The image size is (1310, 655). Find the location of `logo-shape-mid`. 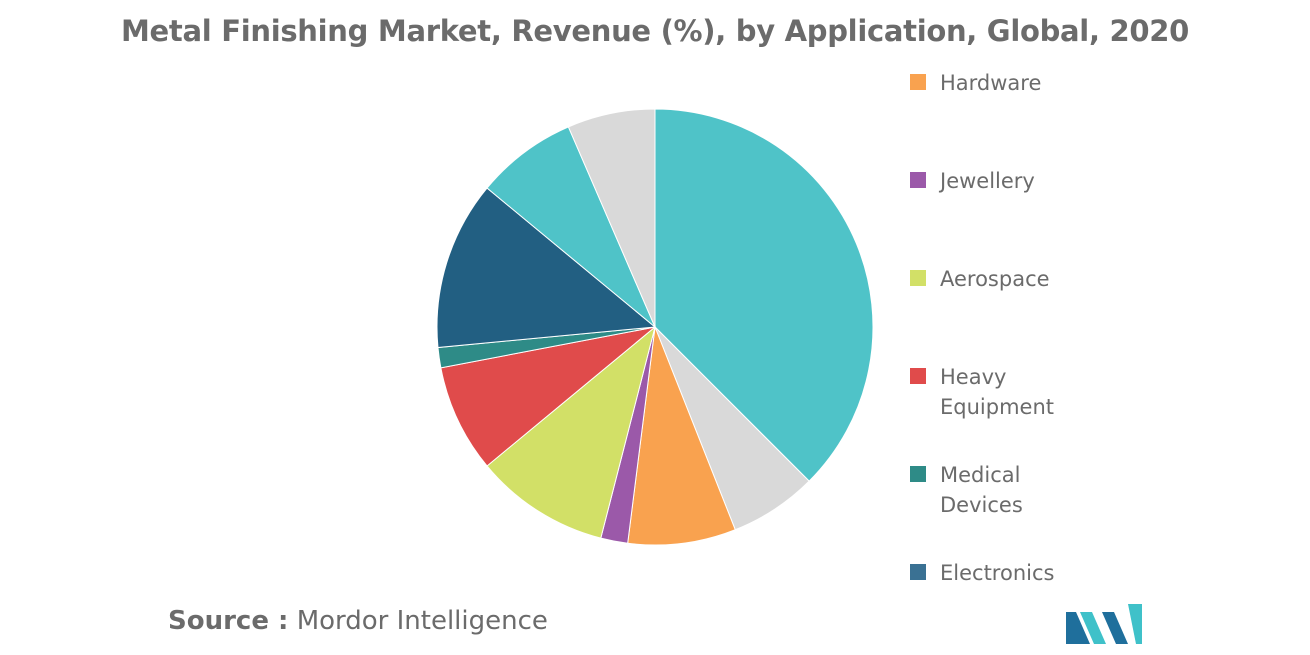

logo-shape-mid is located at coordinates (1093, 628).